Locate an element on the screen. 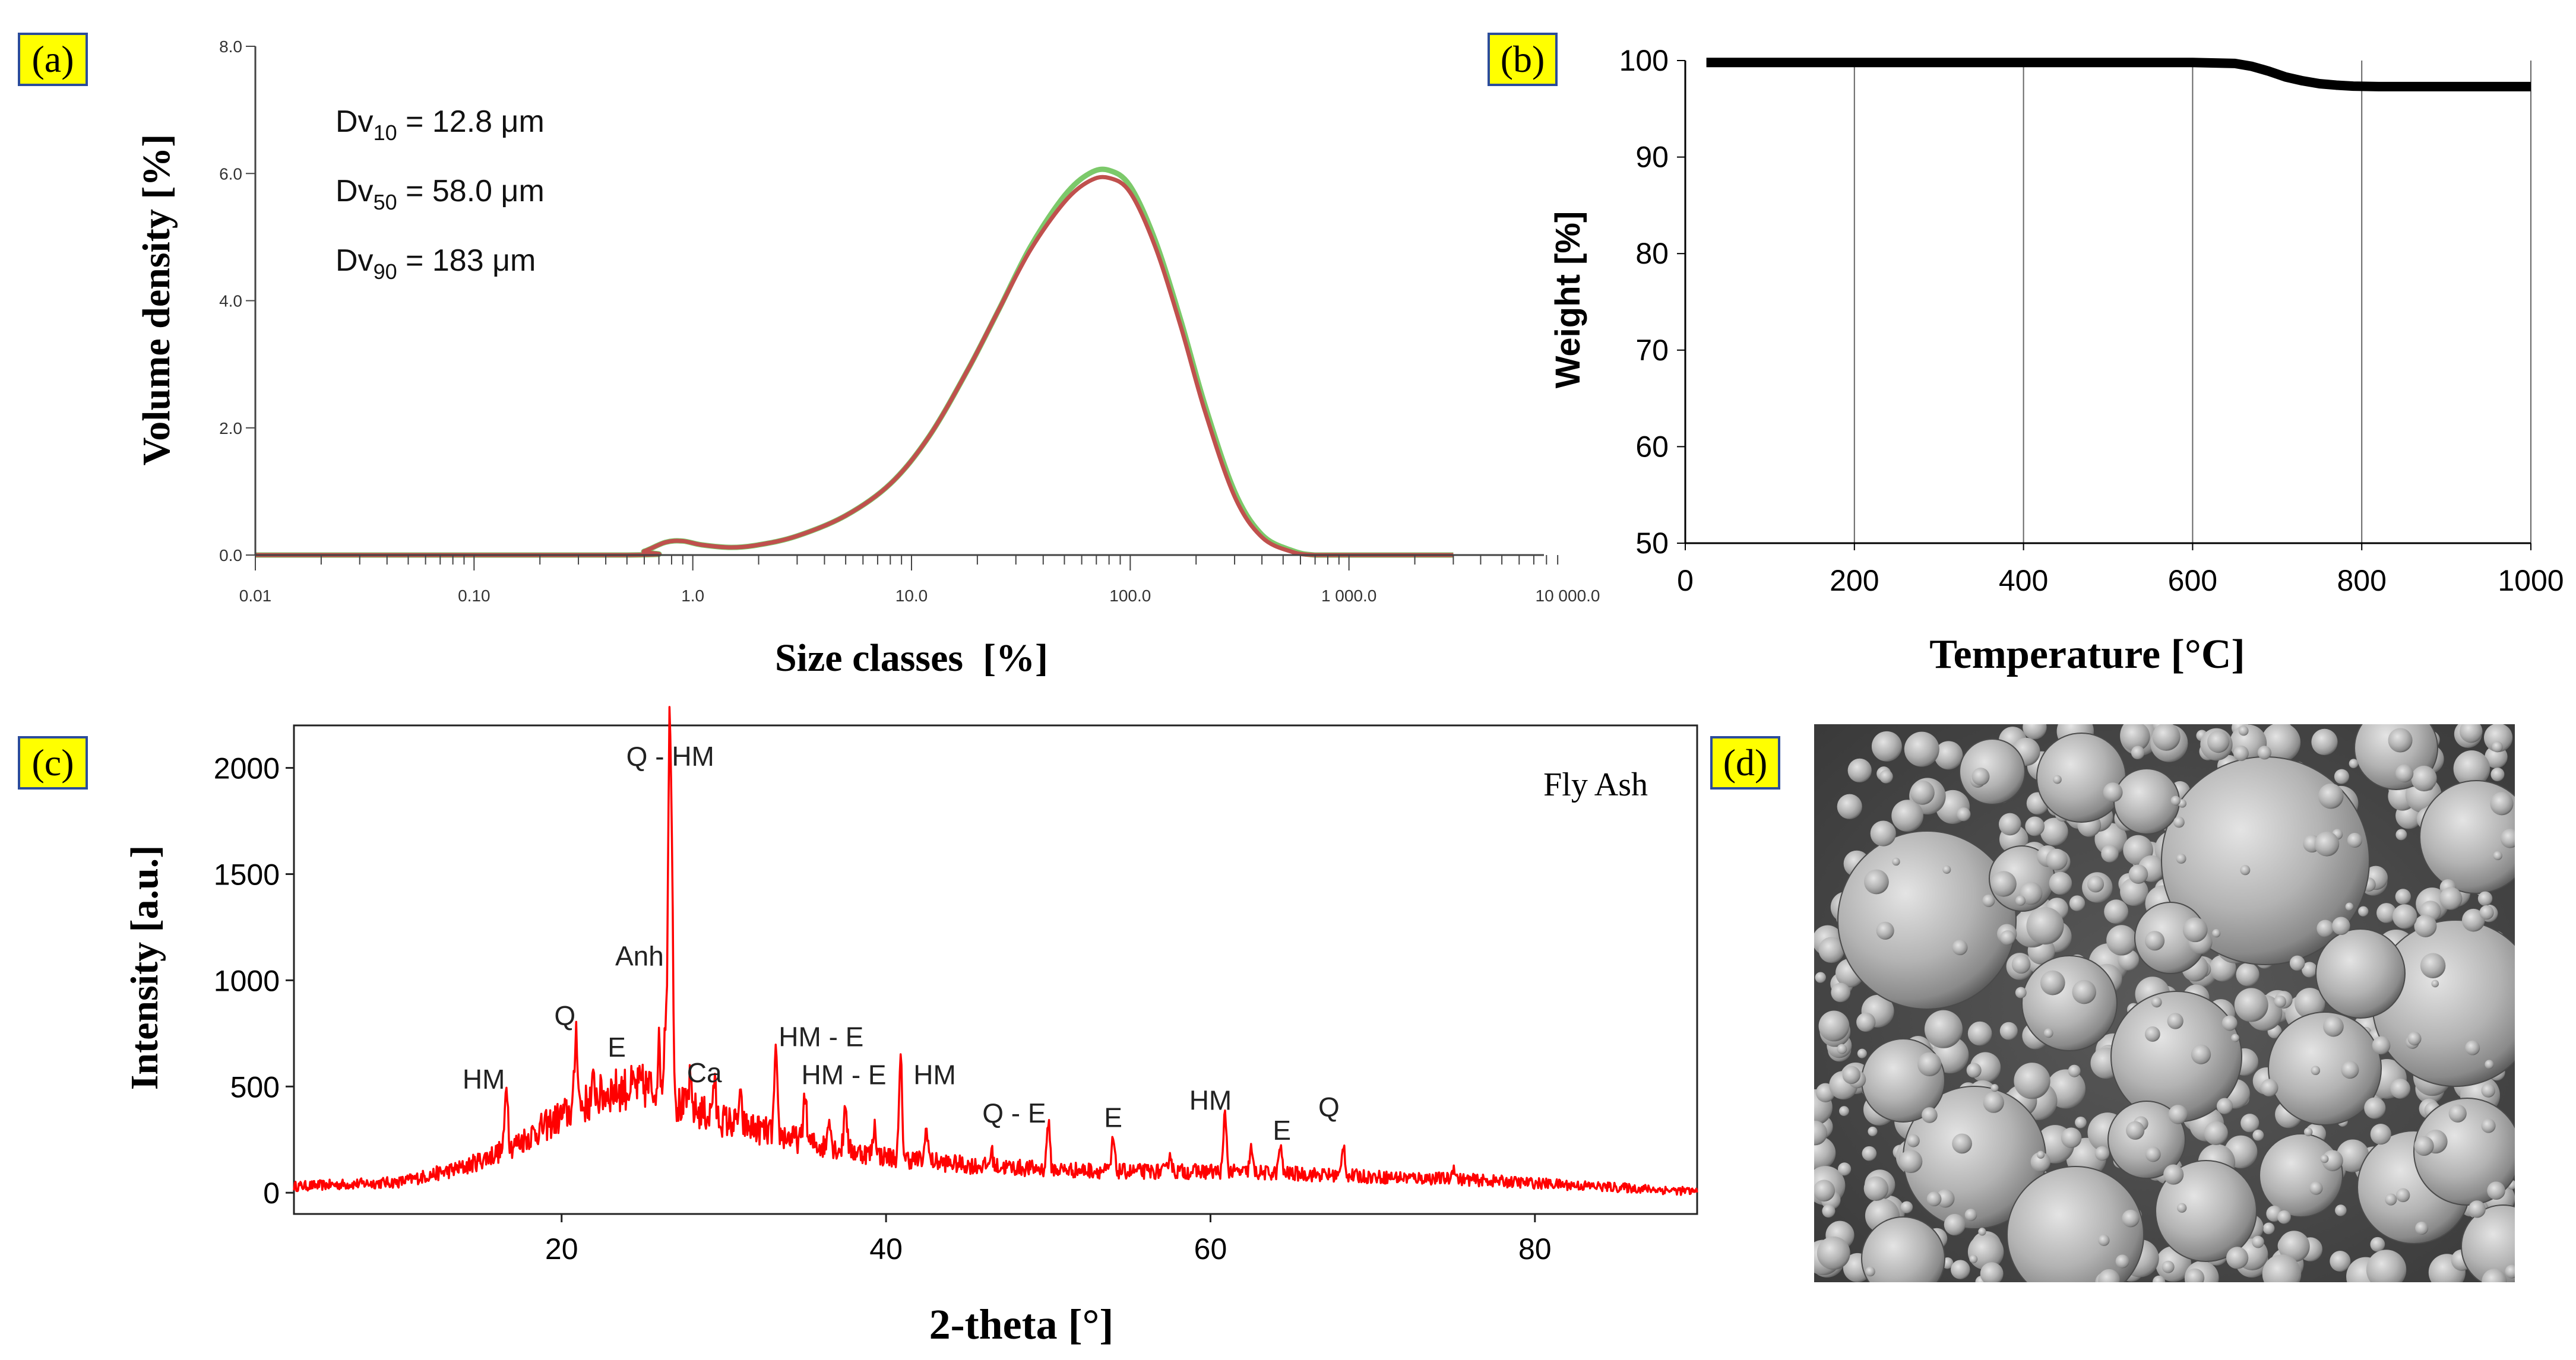 The width and height of the screenshot is (2576, 1360). peak-label: HM is located at coordinates (1210, 1101).